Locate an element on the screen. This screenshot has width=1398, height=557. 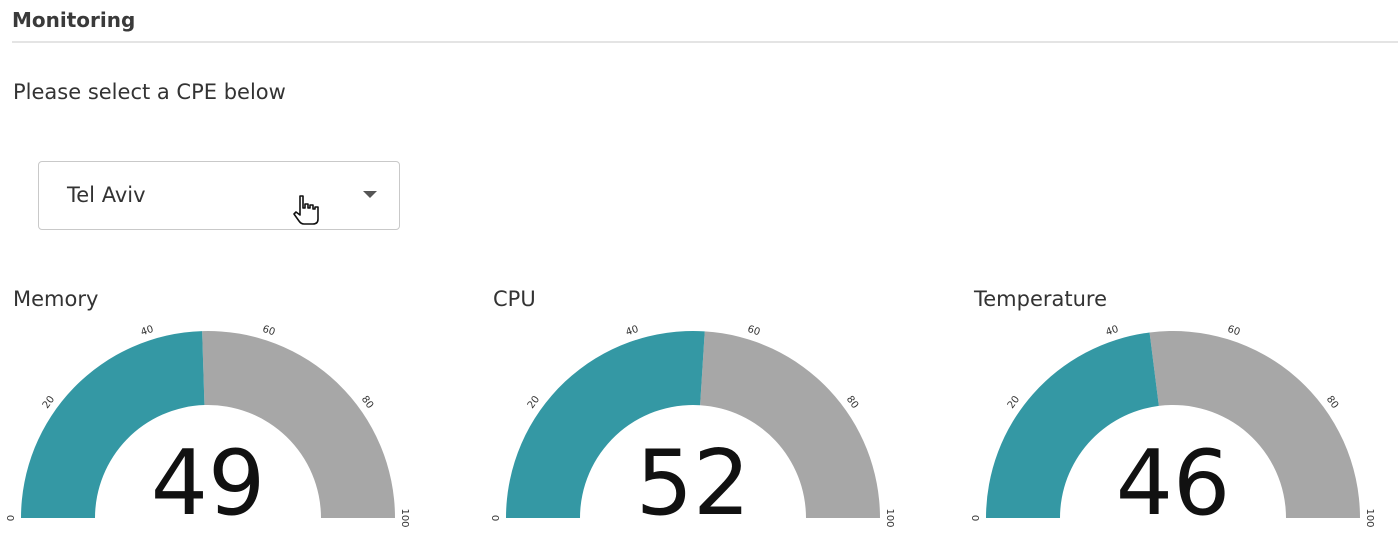
page-title: Monitoring is located at coordinates (74, 20).